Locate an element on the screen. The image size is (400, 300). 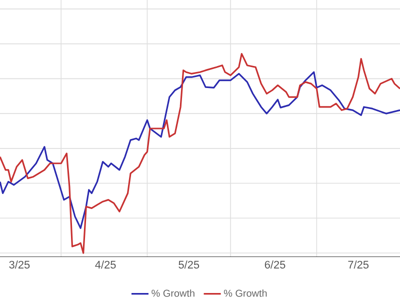
x-tick-label: 4/25 is located at coordinates (105, 264).